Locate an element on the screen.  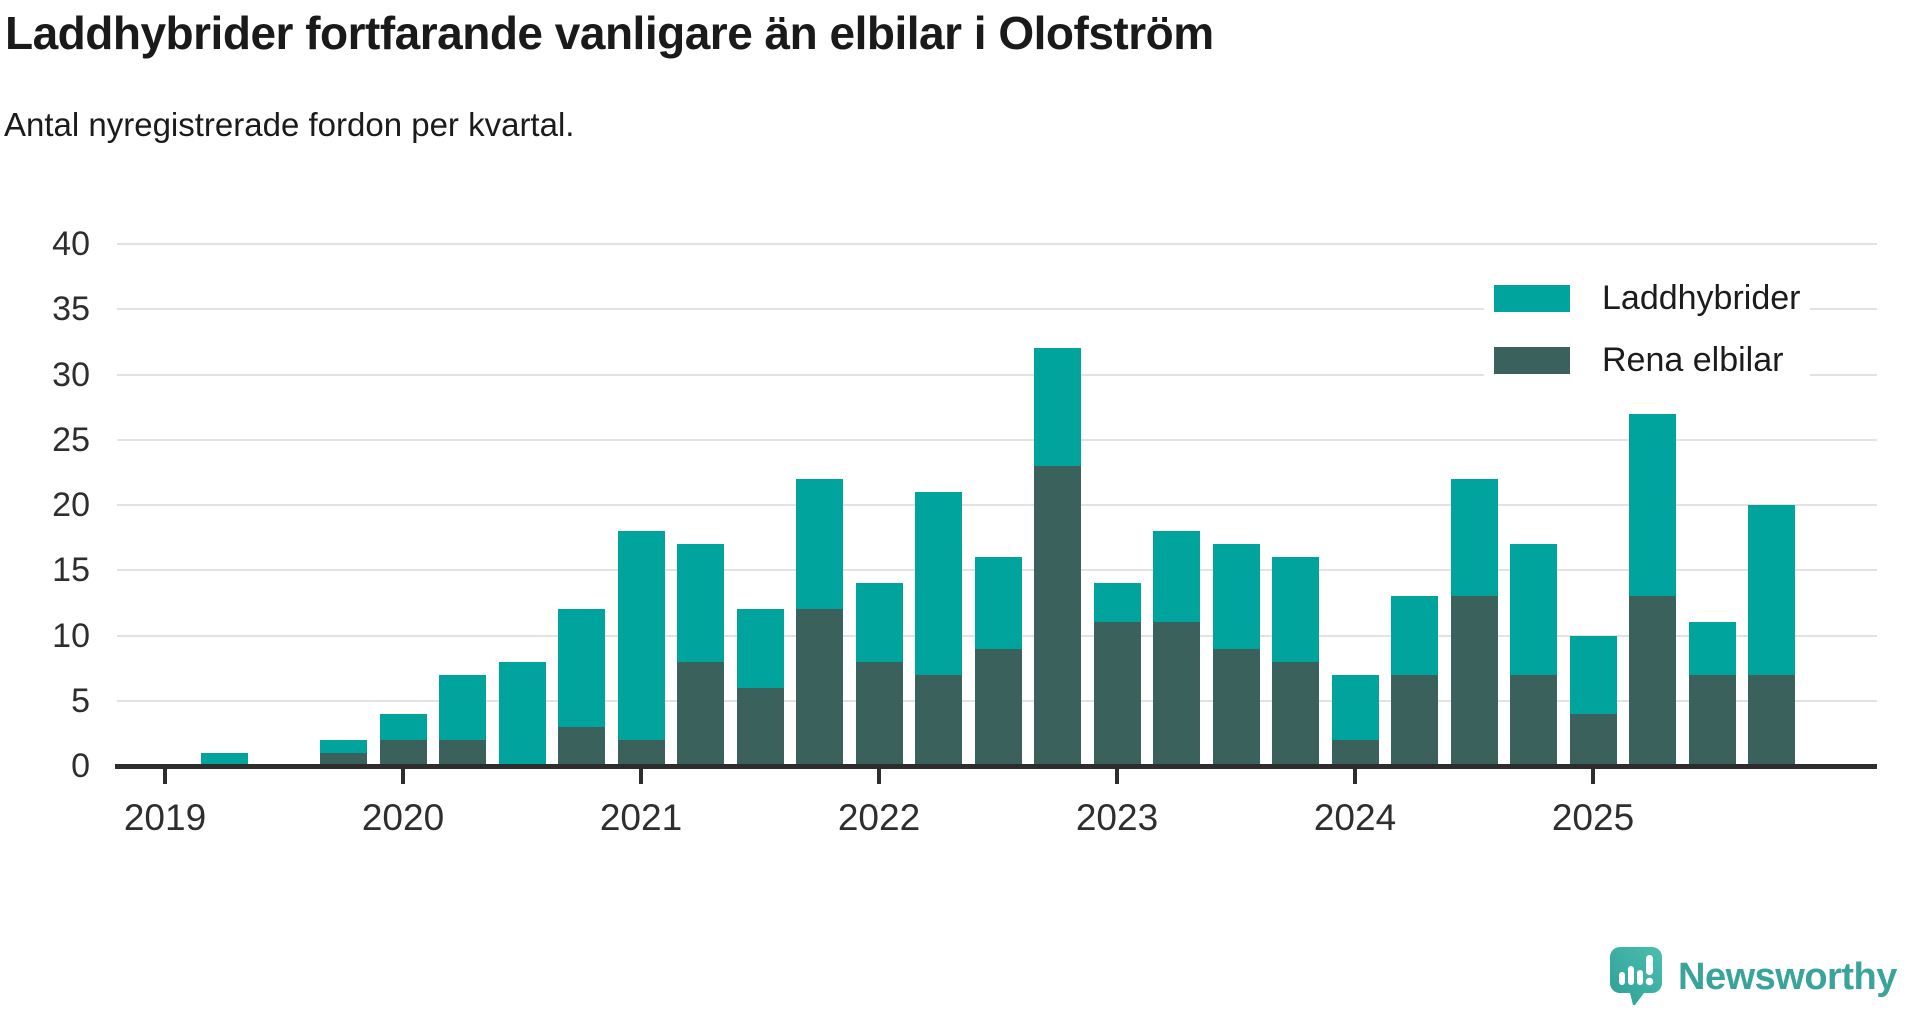
newsworthy-logo-icon is located at coordinates (1636, 976).